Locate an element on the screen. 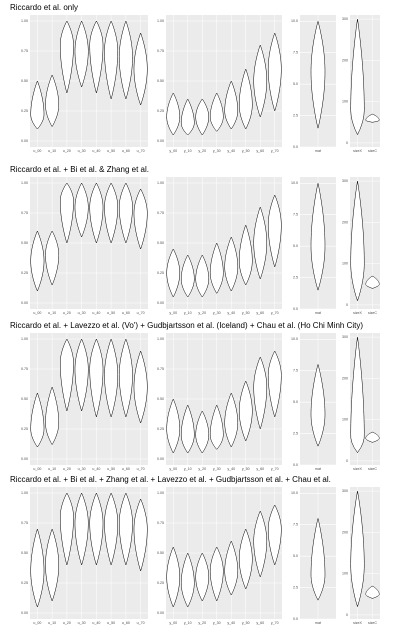 The image size is (415, 627). y-tick-label: 0.0 is located at coordinates (295, 465).